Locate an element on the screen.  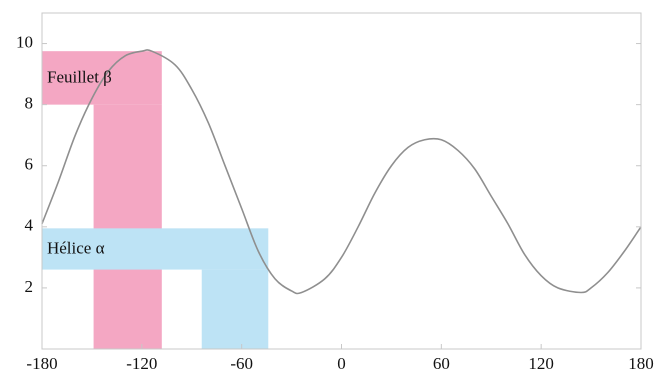
y-tick-label-0: 2 is located at coordinates (29, 286).